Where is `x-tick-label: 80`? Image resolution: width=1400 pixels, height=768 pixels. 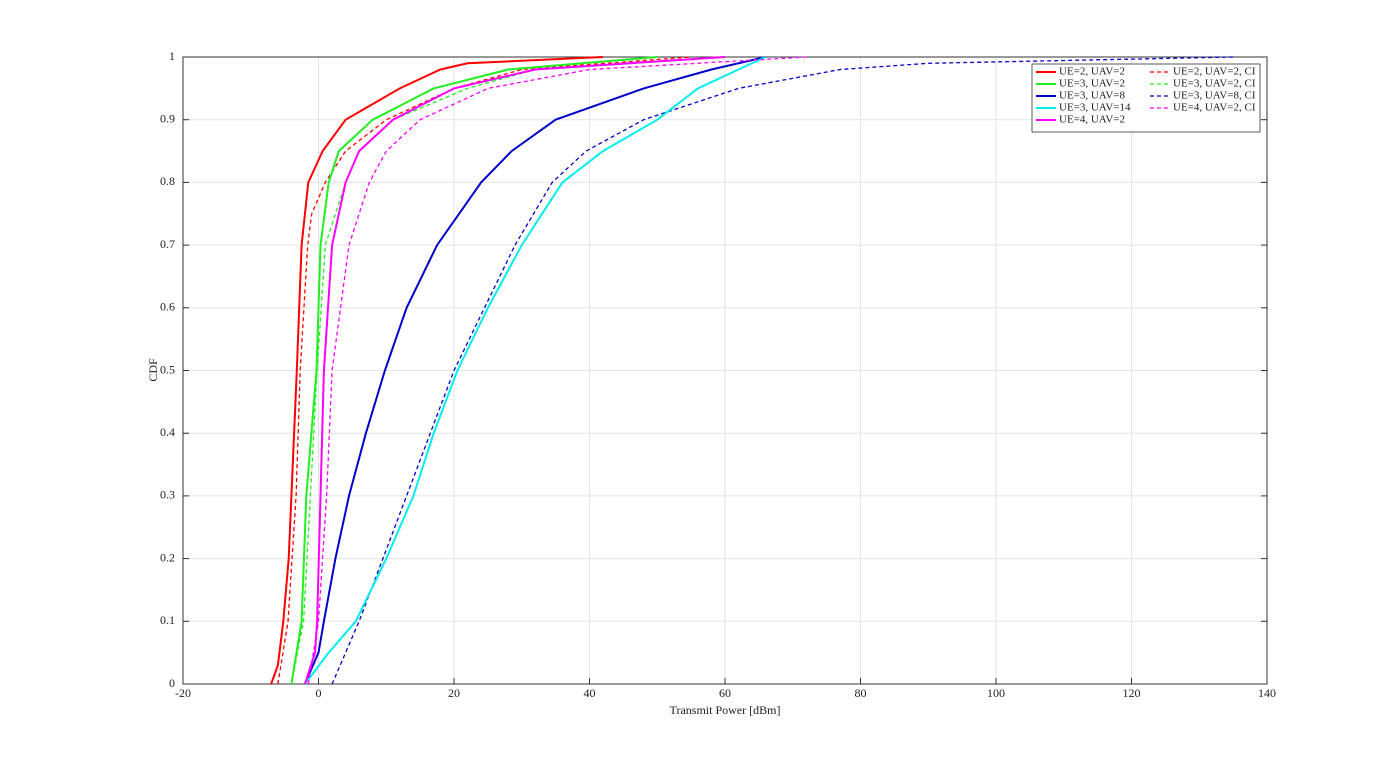
x-tick-label: 80 is located at coordinates (861, 693).